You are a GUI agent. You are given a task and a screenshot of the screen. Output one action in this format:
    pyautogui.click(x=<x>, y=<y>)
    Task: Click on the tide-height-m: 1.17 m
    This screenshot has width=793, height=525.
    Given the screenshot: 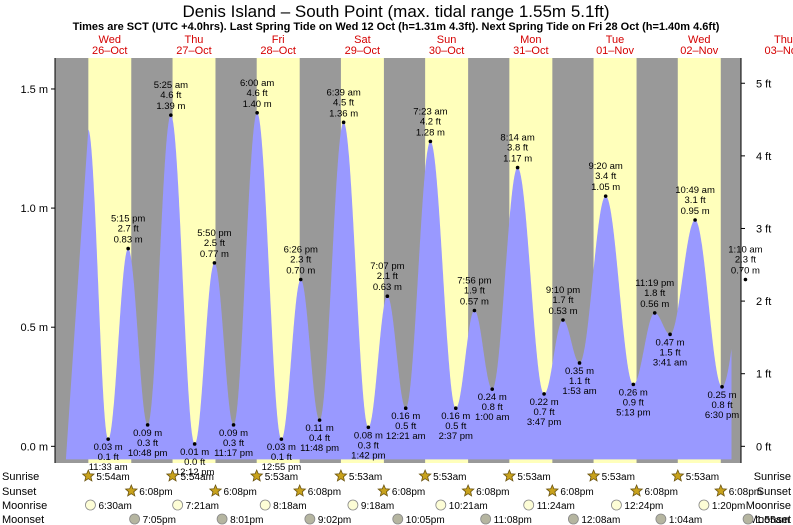 What is the action you would take?
    pyautogui.click(x=517, y=159)
    